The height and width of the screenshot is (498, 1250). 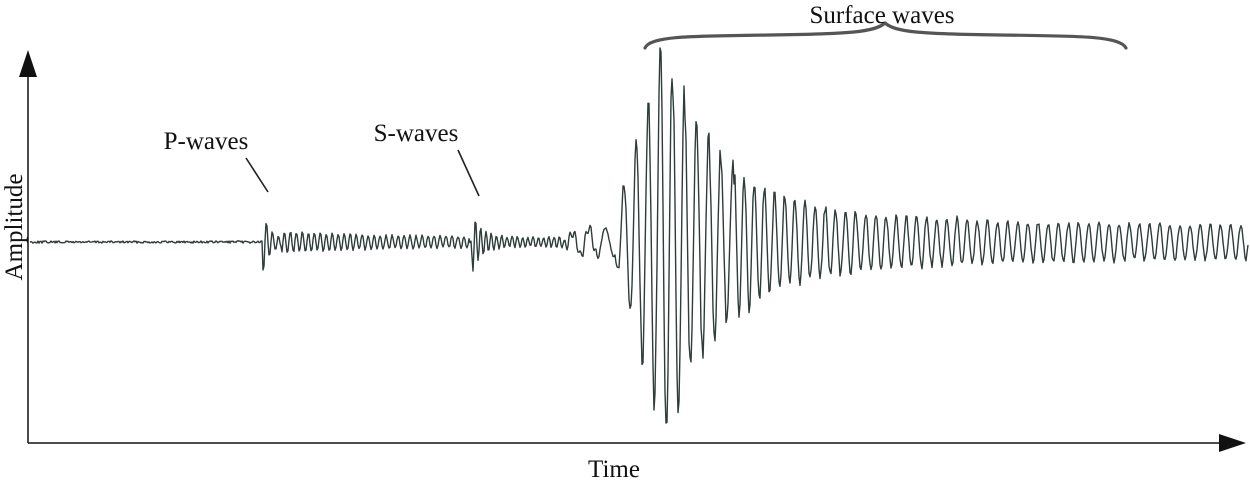 I want to click on p-waves-pointer, so click(x=257, y=175).